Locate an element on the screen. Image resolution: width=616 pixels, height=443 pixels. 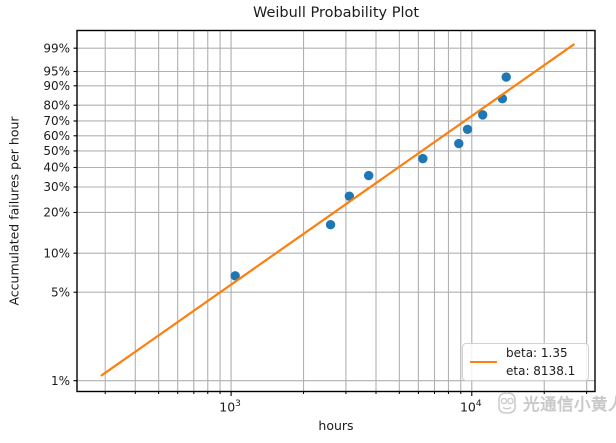
legend-eta-label: eta: 8138.1 is located at coordinates (541, 371).